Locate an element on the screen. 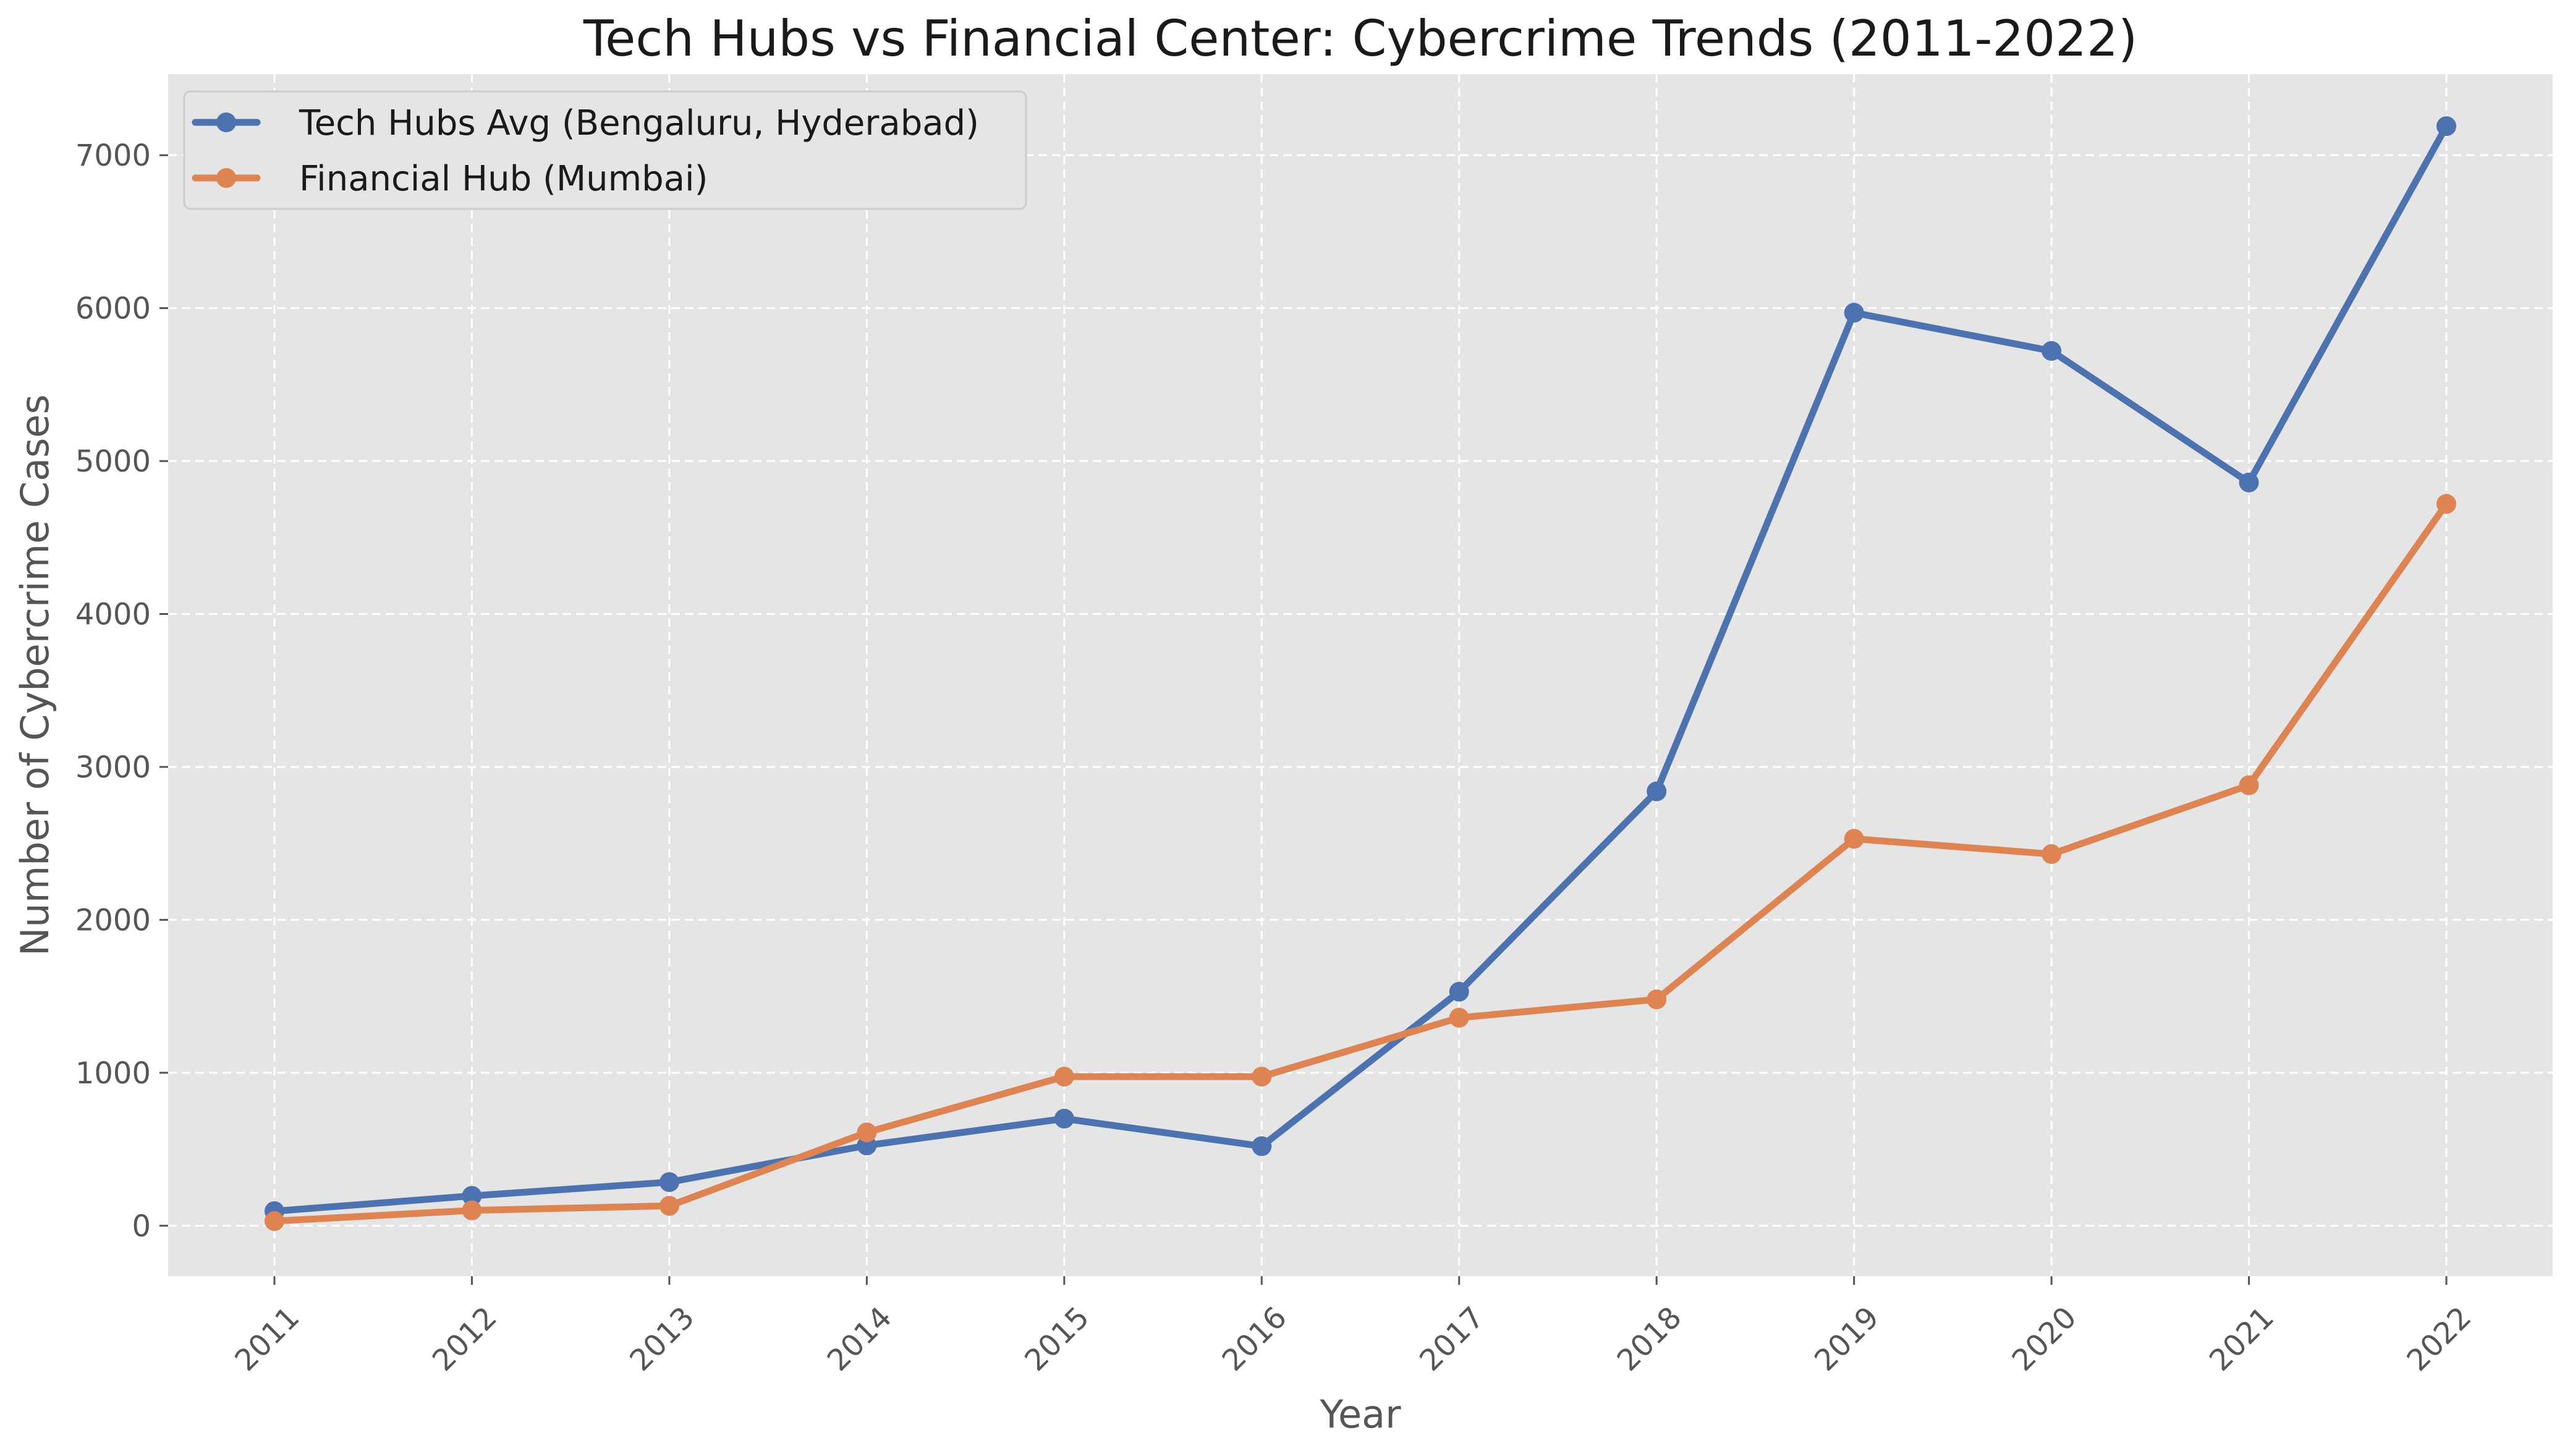  x-tick-label: 2016 is located at coordinates (1255, 1339).